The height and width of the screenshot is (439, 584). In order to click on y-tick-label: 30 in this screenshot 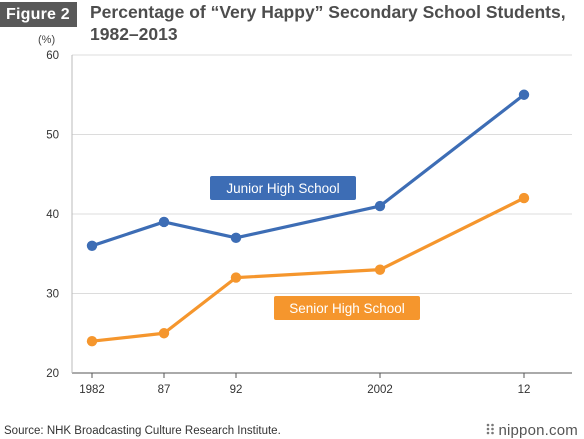, I will do `click(52, 295)`.